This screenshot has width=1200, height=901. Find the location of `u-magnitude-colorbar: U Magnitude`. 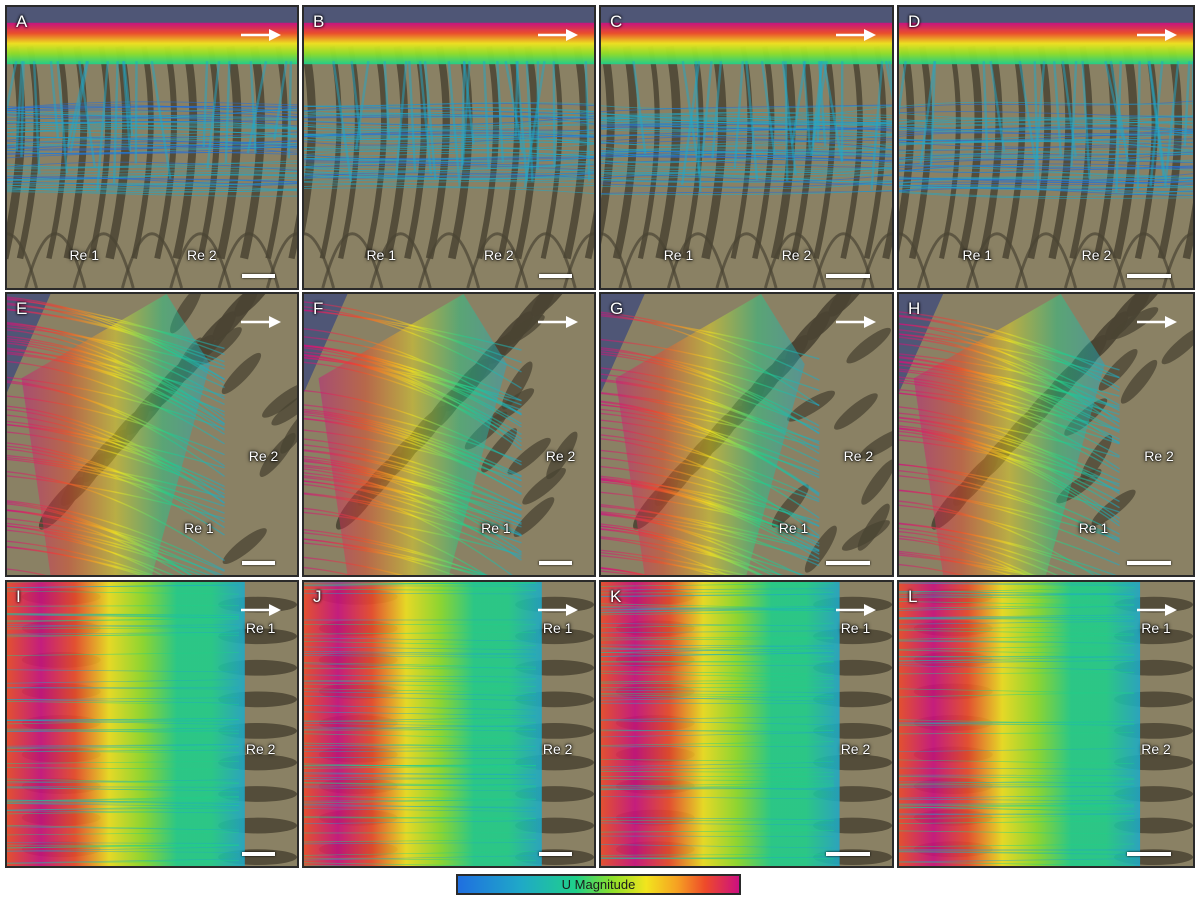

u-magnitude-colorbar: U Magnitude is located at coordinates (598, 884).